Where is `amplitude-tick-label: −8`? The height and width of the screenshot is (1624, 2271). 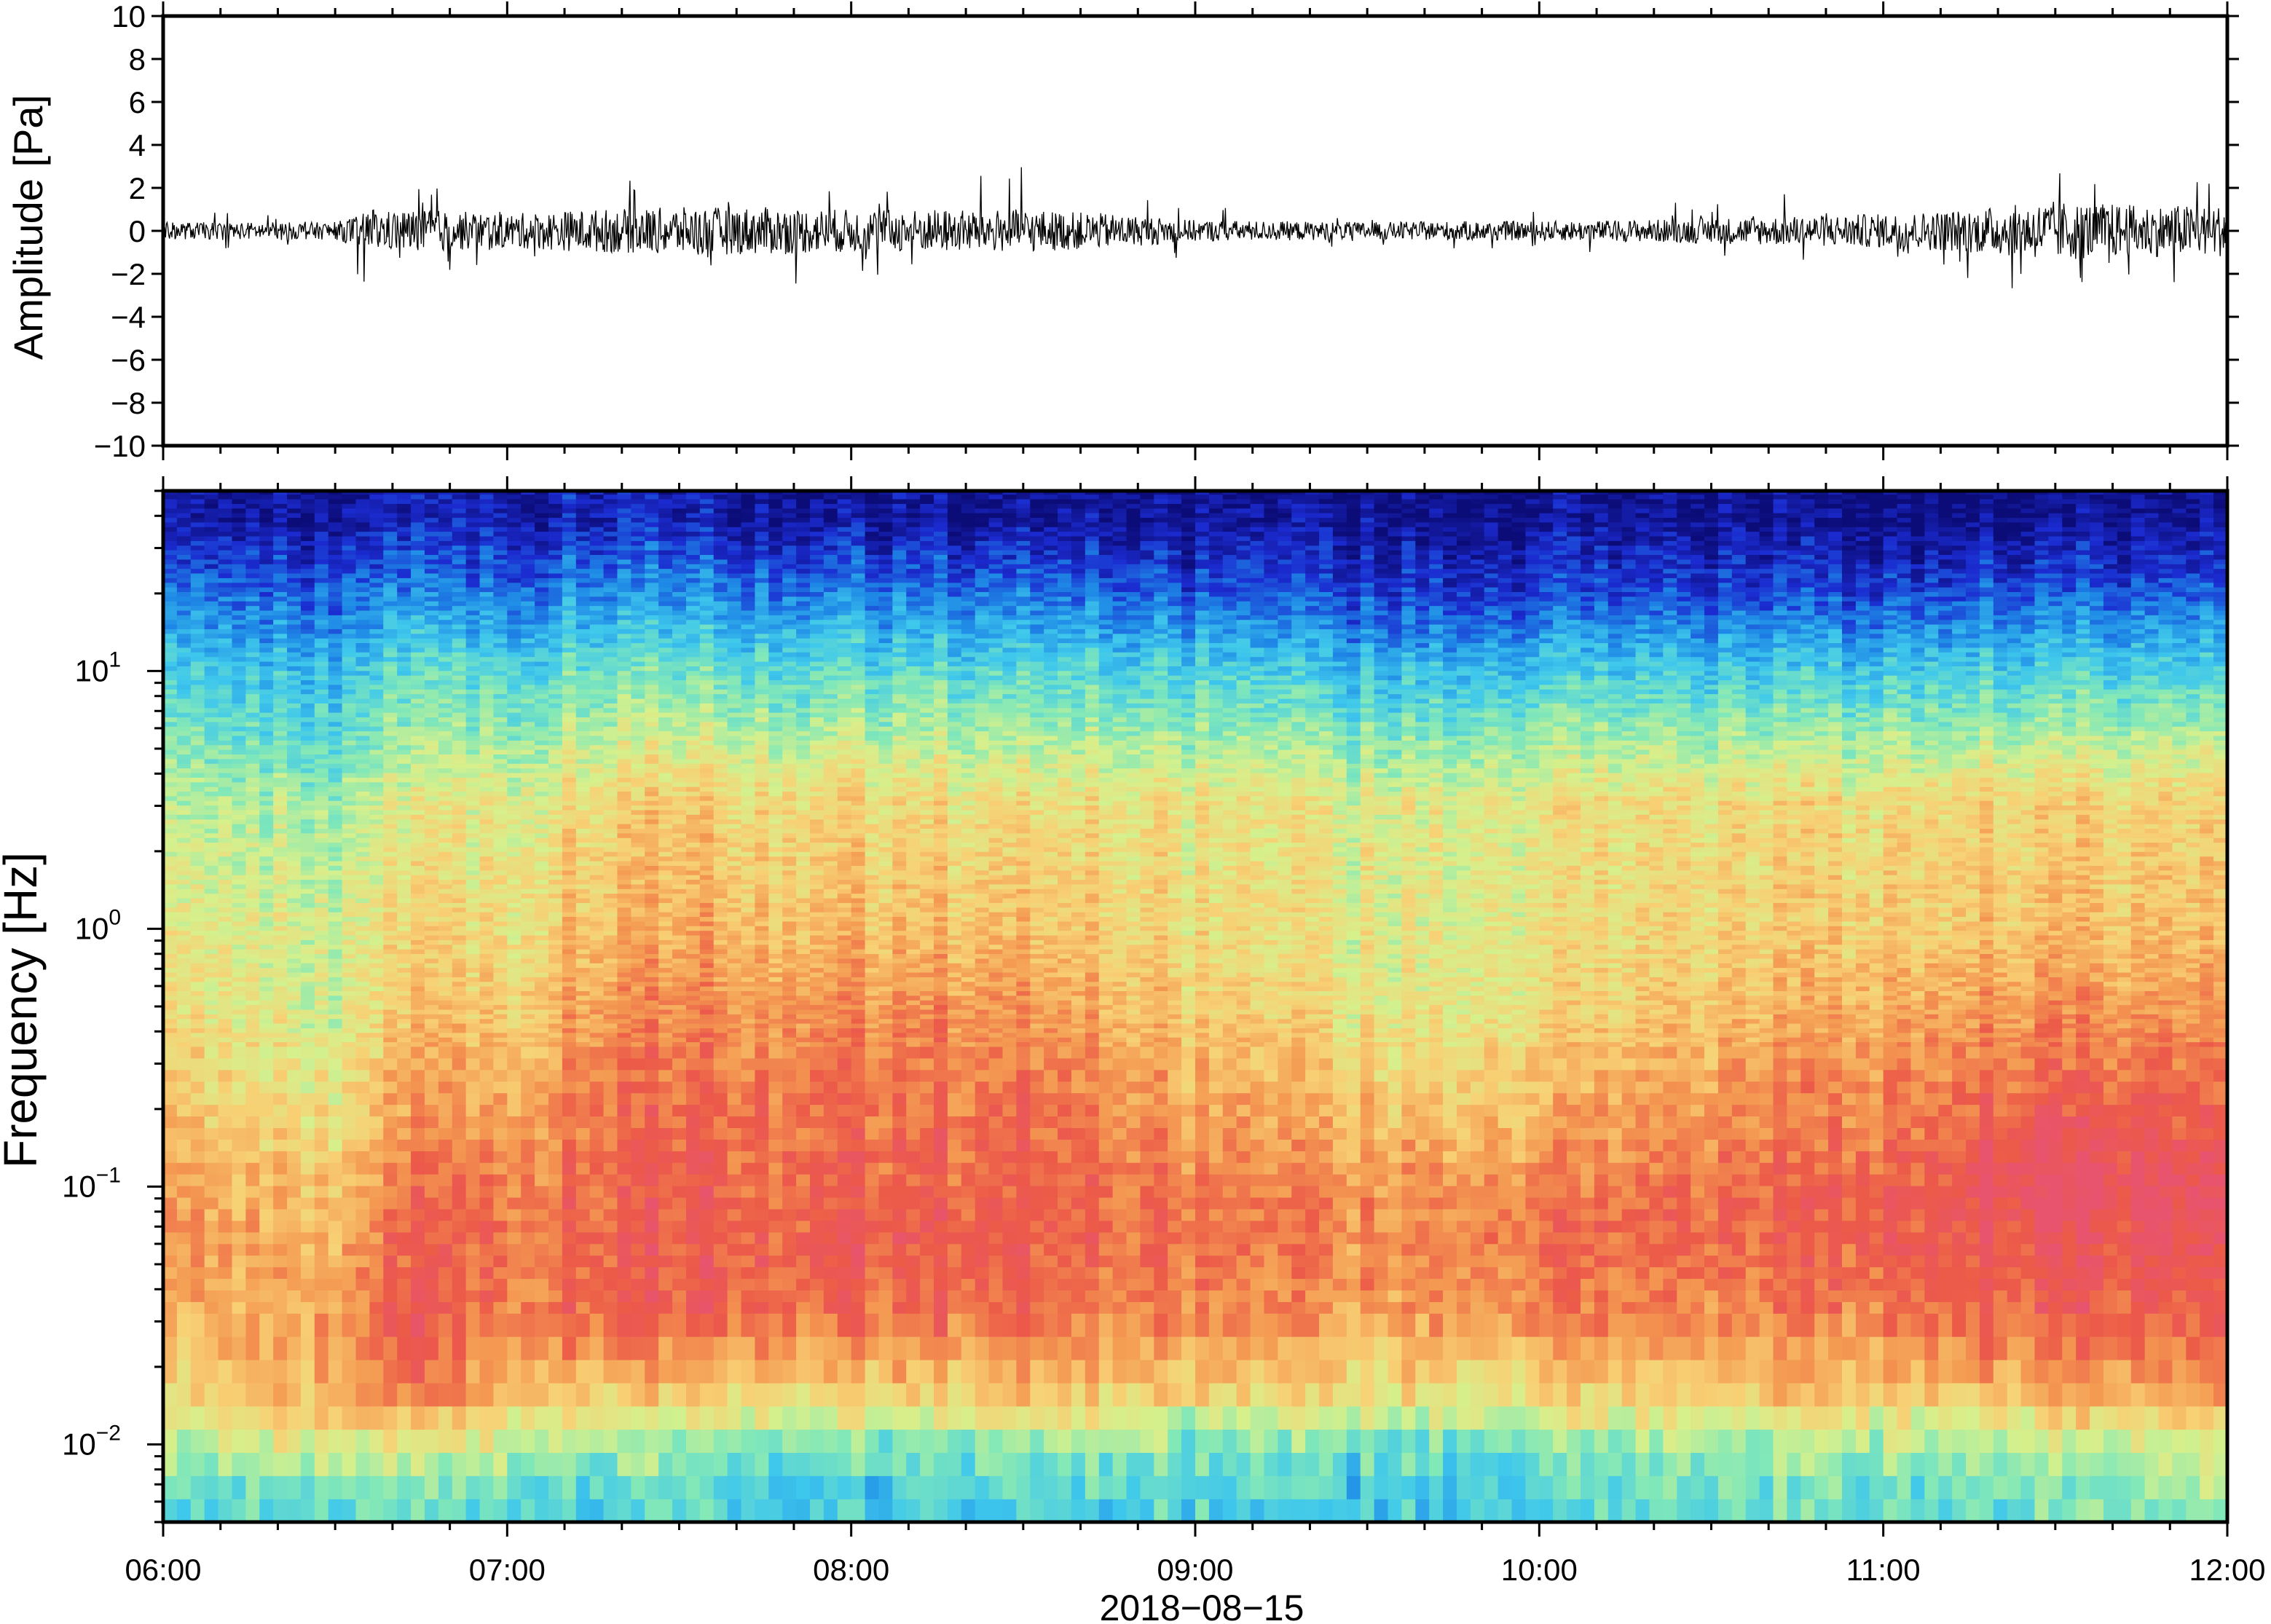 amplitude-tick-label: −8 is located at coordinates (128, 403).